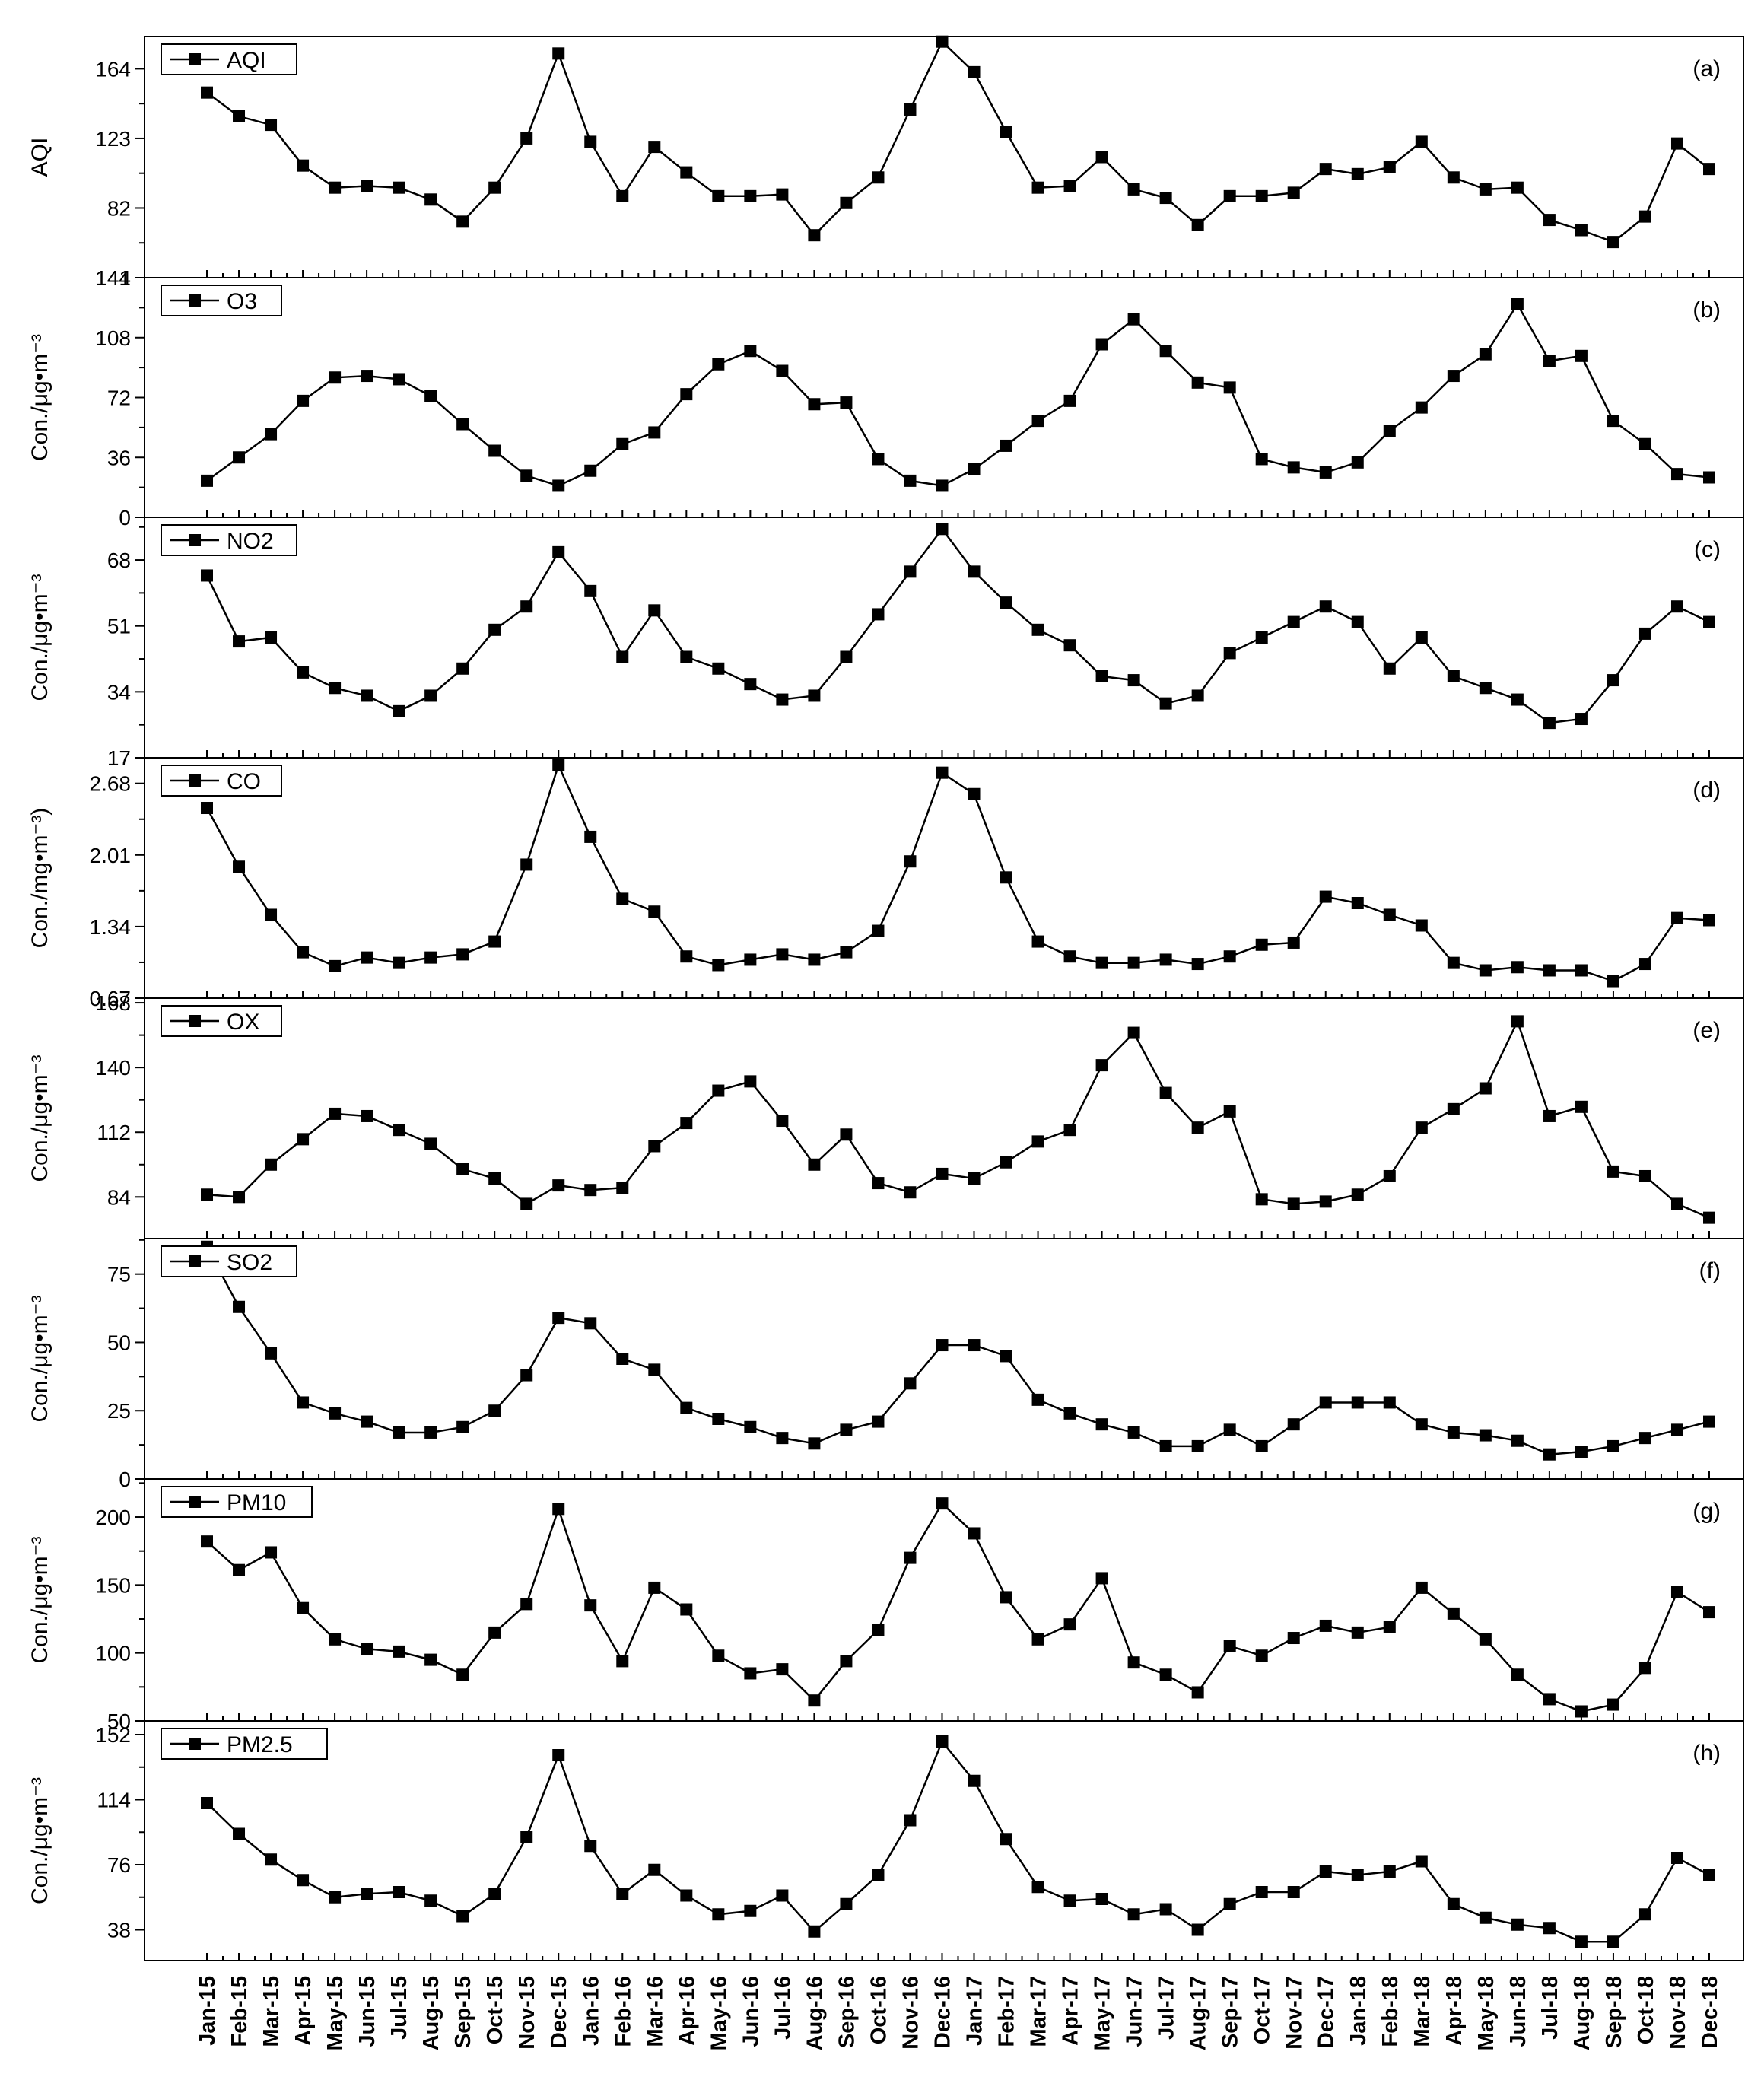 The width and height of the screenshot is (1764, 2096). Describe the element at coordinates (195, 1261) in the screenshot. I see `legend-marker` at that location.